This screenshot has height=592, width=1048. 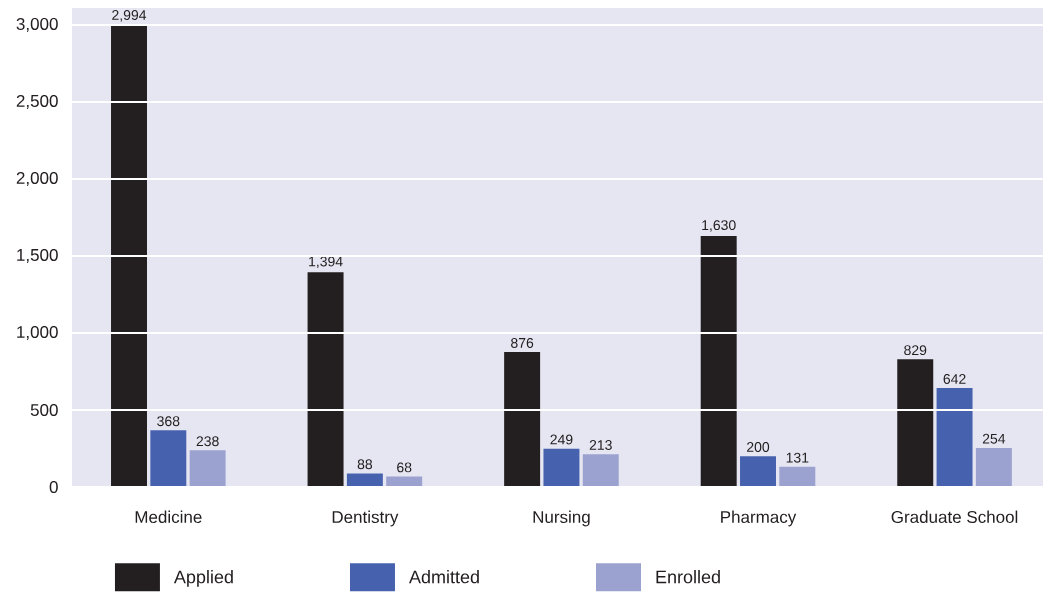 What do you see at coordinates (37, 255) in the screenshot?
I see `y-tick-label: 1,500` at bounding box center [37, 255].